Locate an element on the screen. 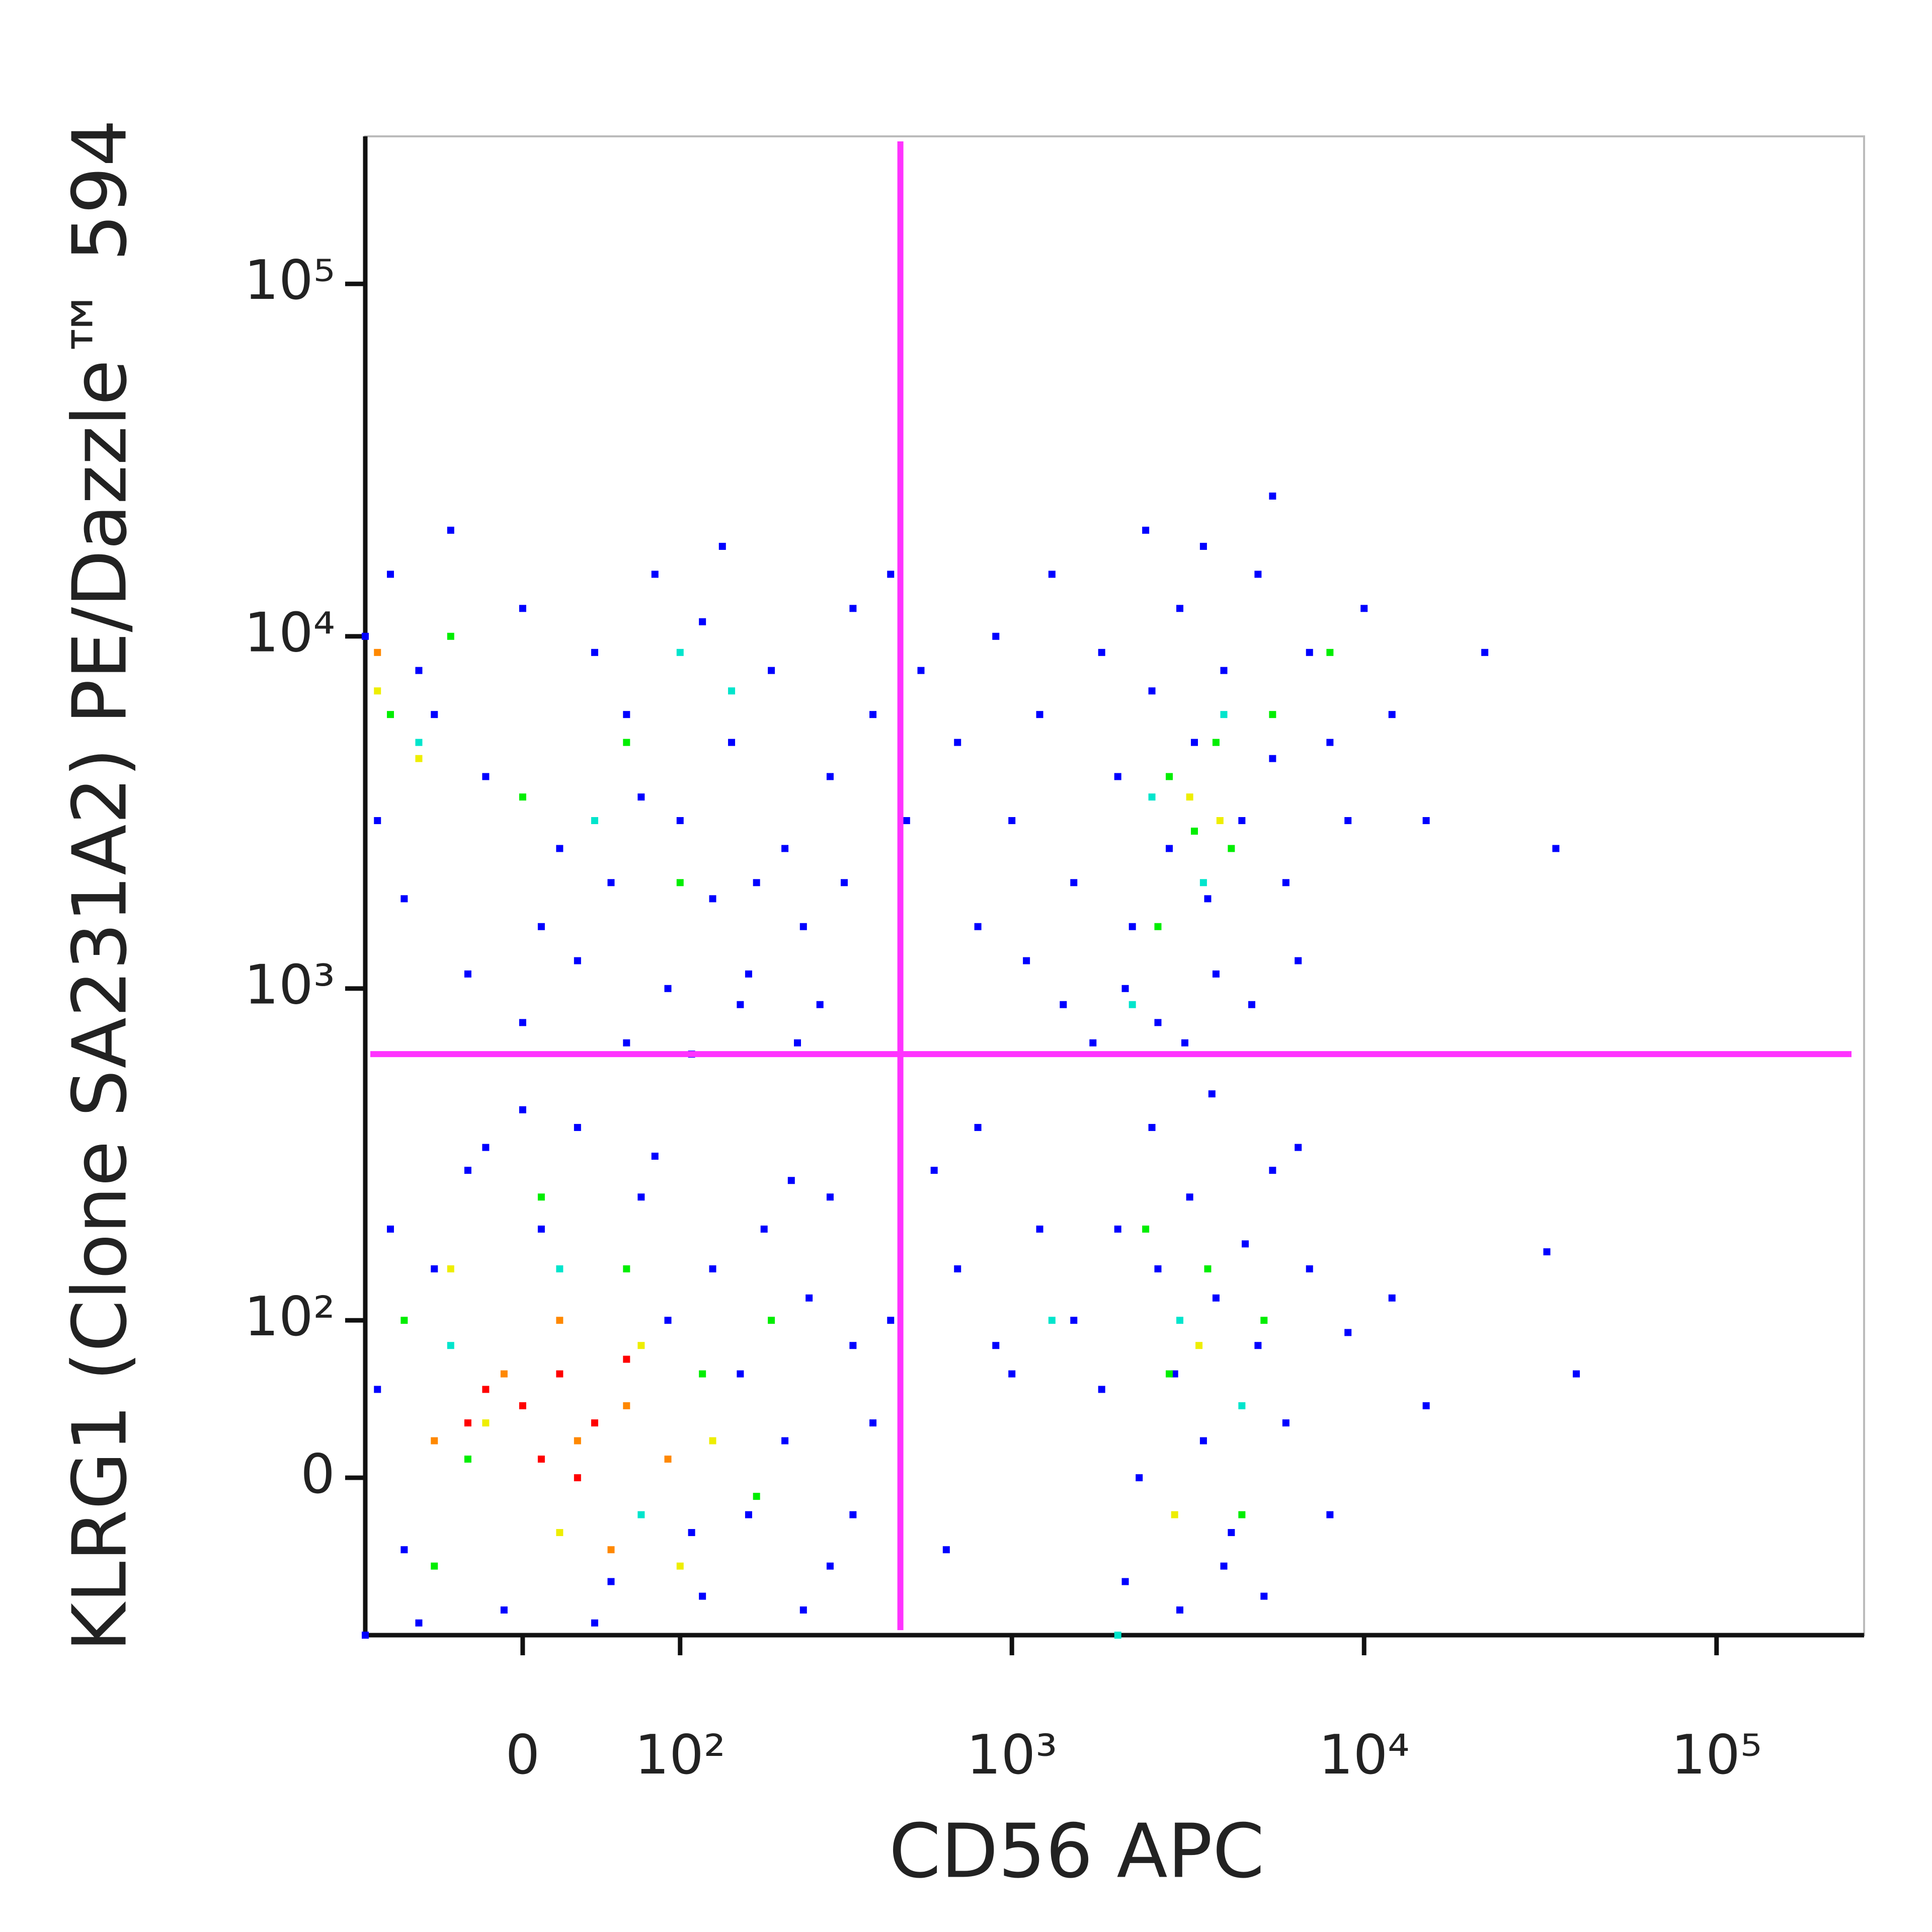 Image resolution: width=1932 pixels, height=1932 pixels. x-axis-title: CD56 APC is located at coordinates (1077, 1852).